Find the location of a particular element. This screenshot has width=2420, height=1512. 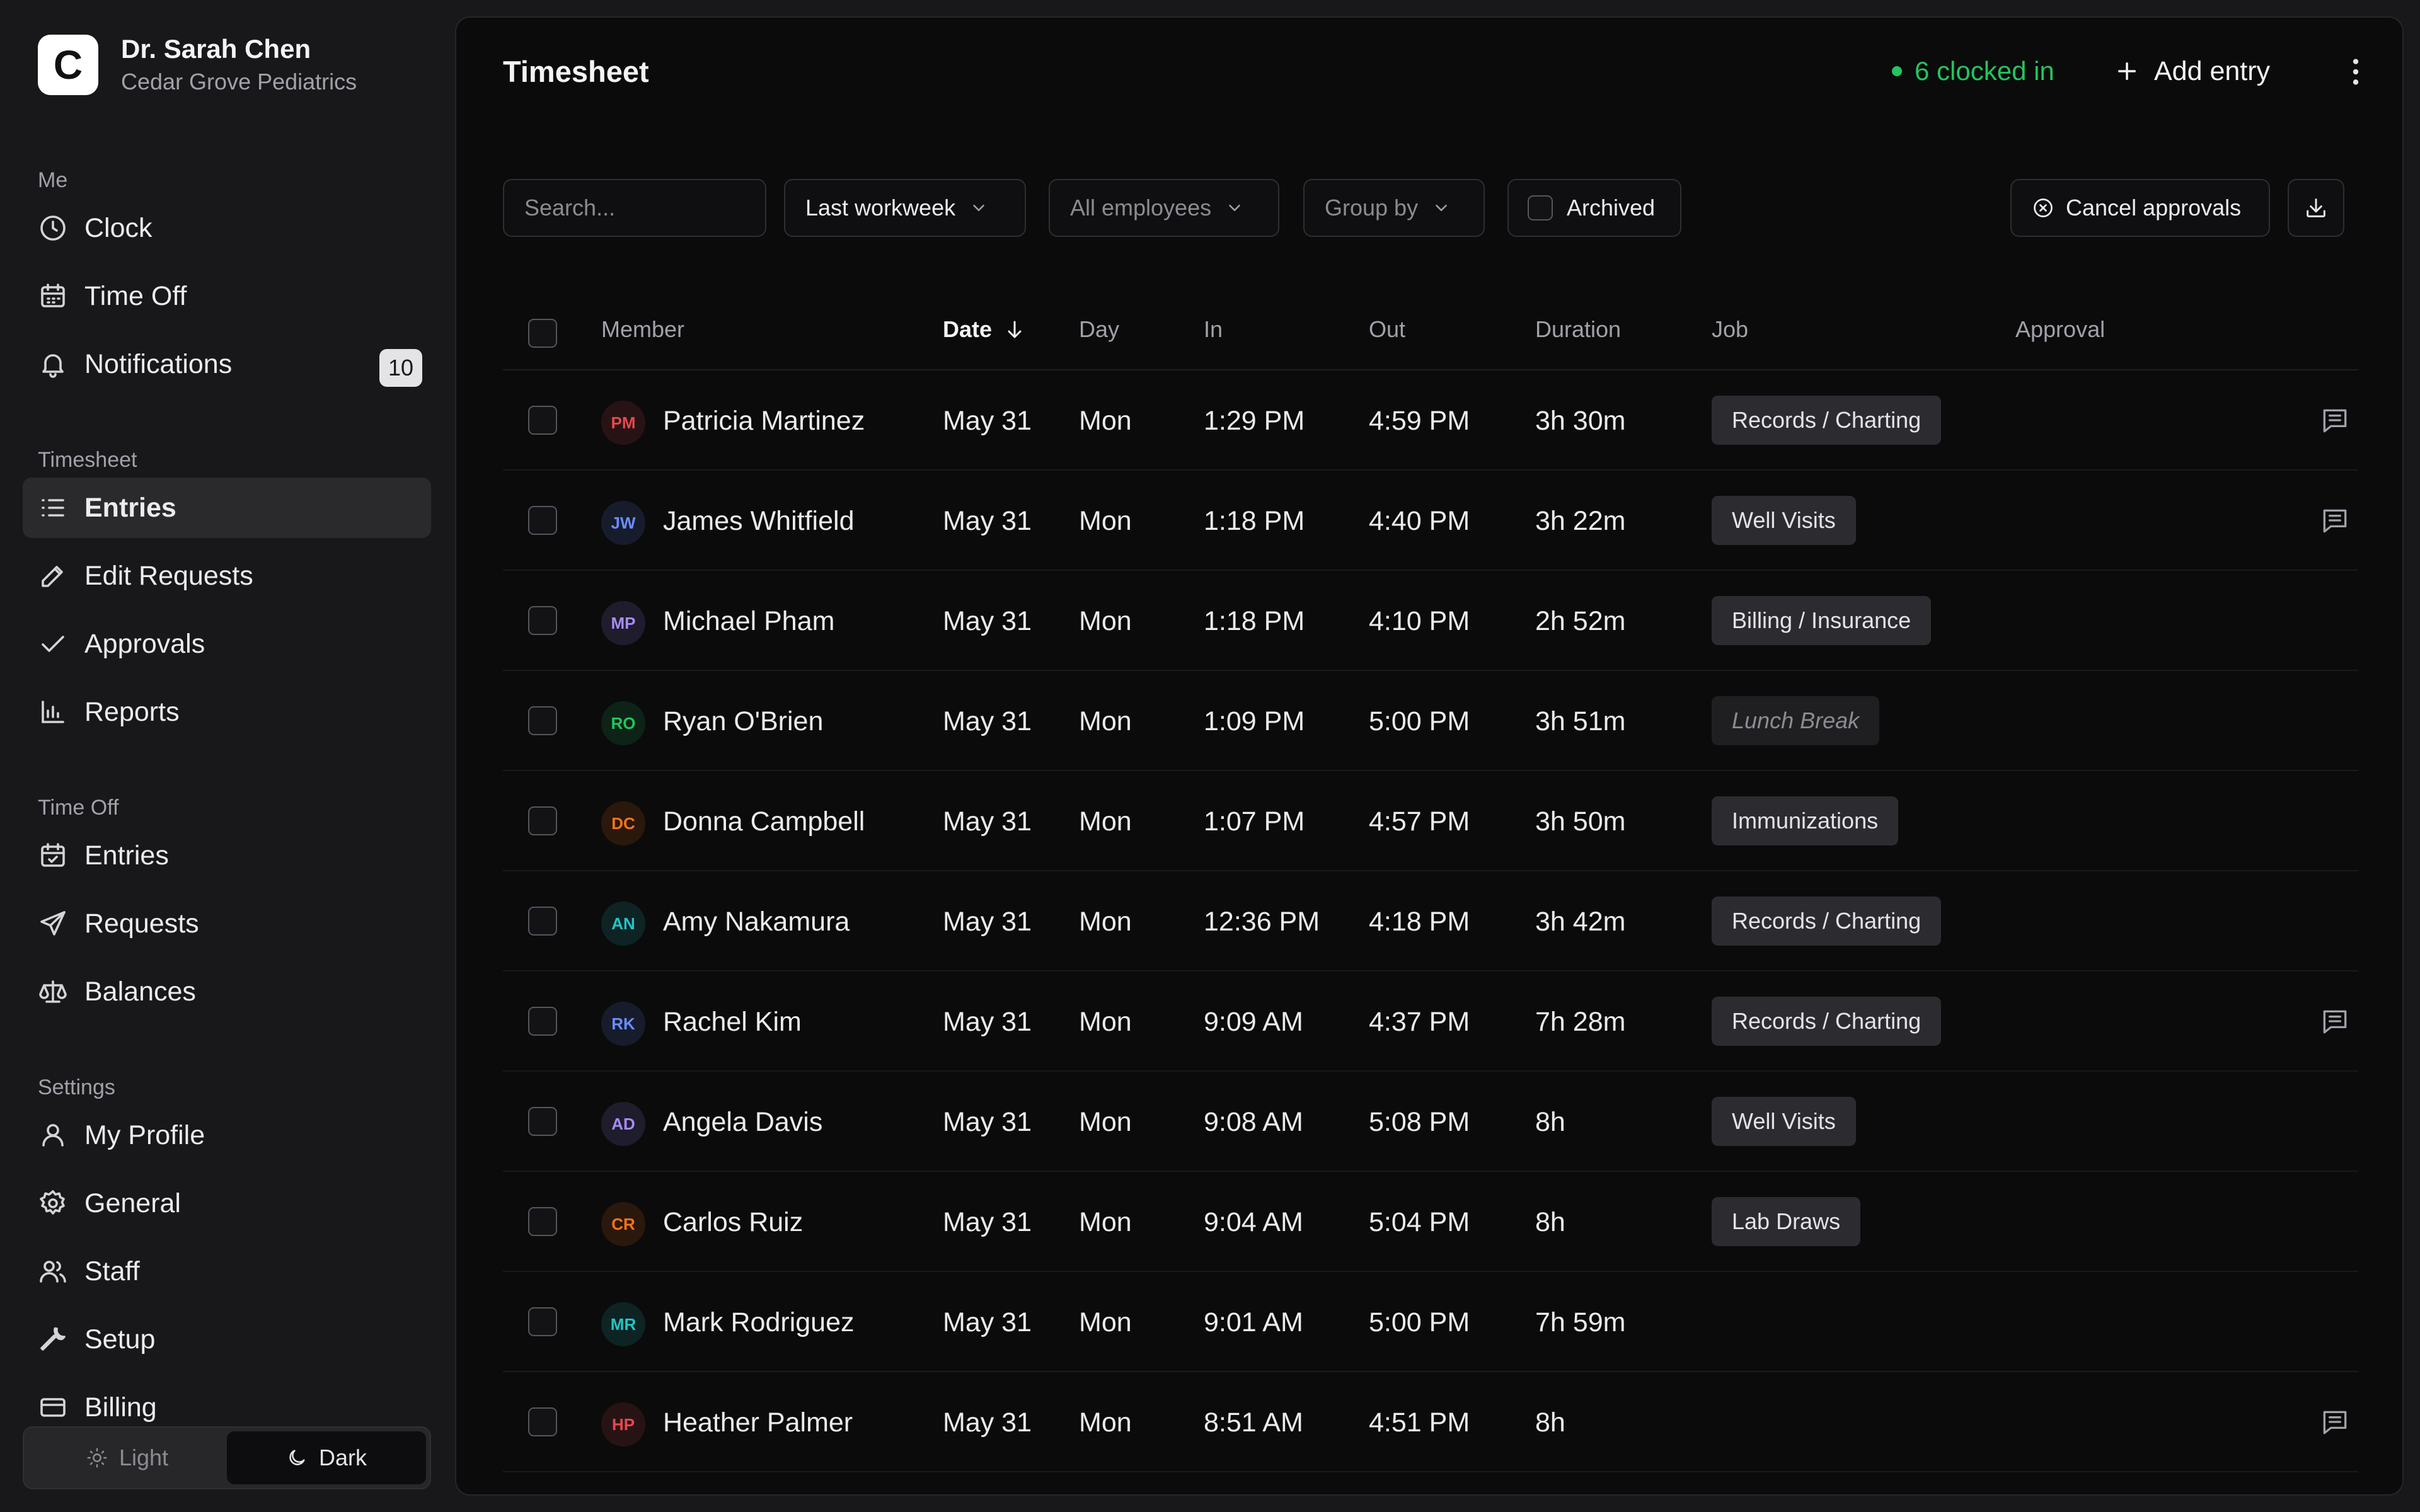

scale-icon is located at coordinates (53, 991).